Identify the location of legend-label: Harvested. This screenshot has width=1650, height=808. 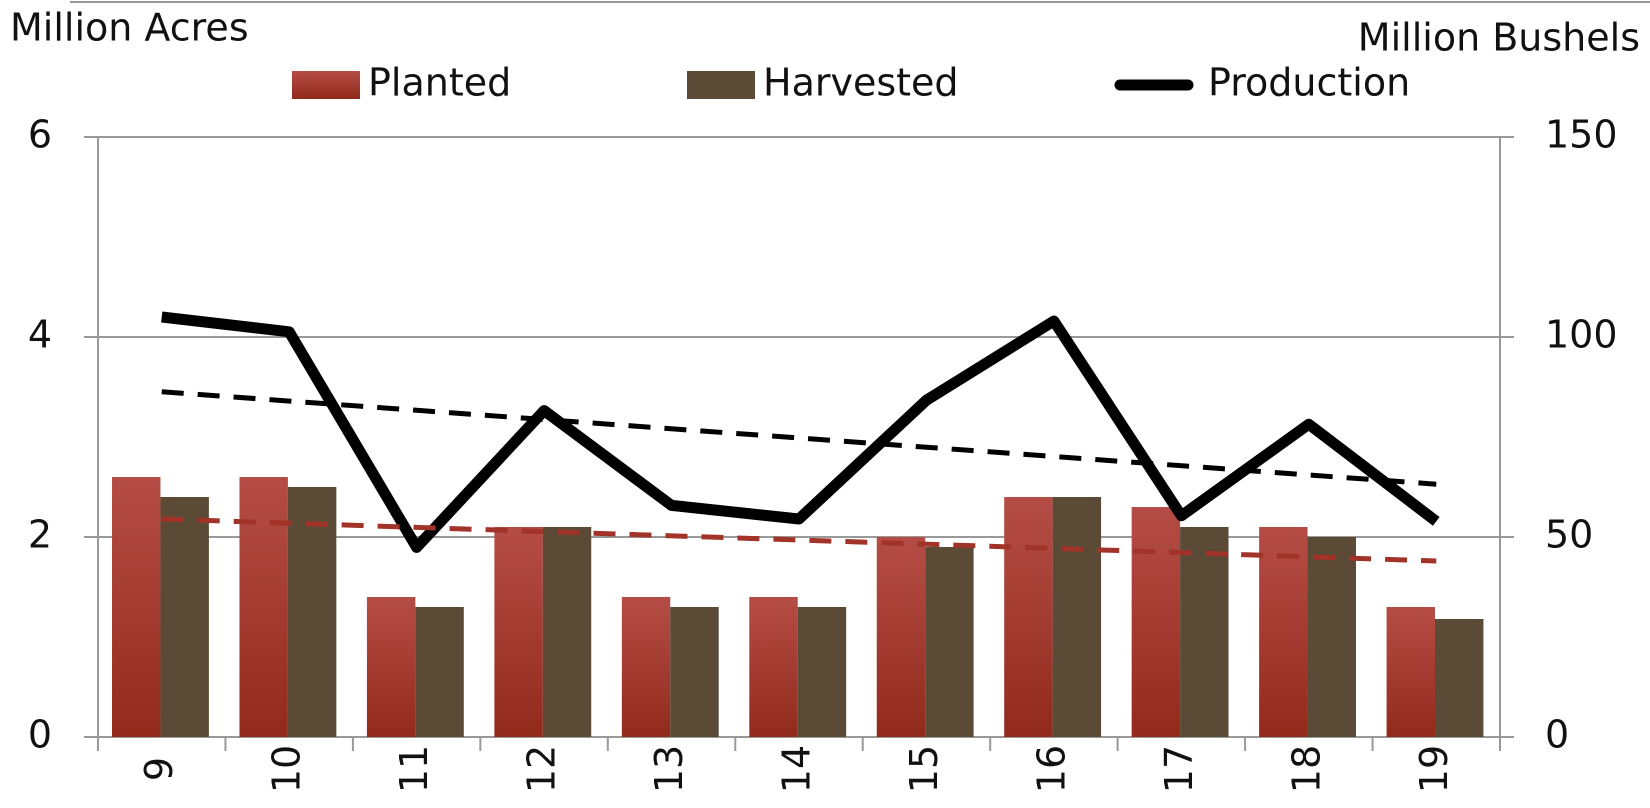
(861, 83).